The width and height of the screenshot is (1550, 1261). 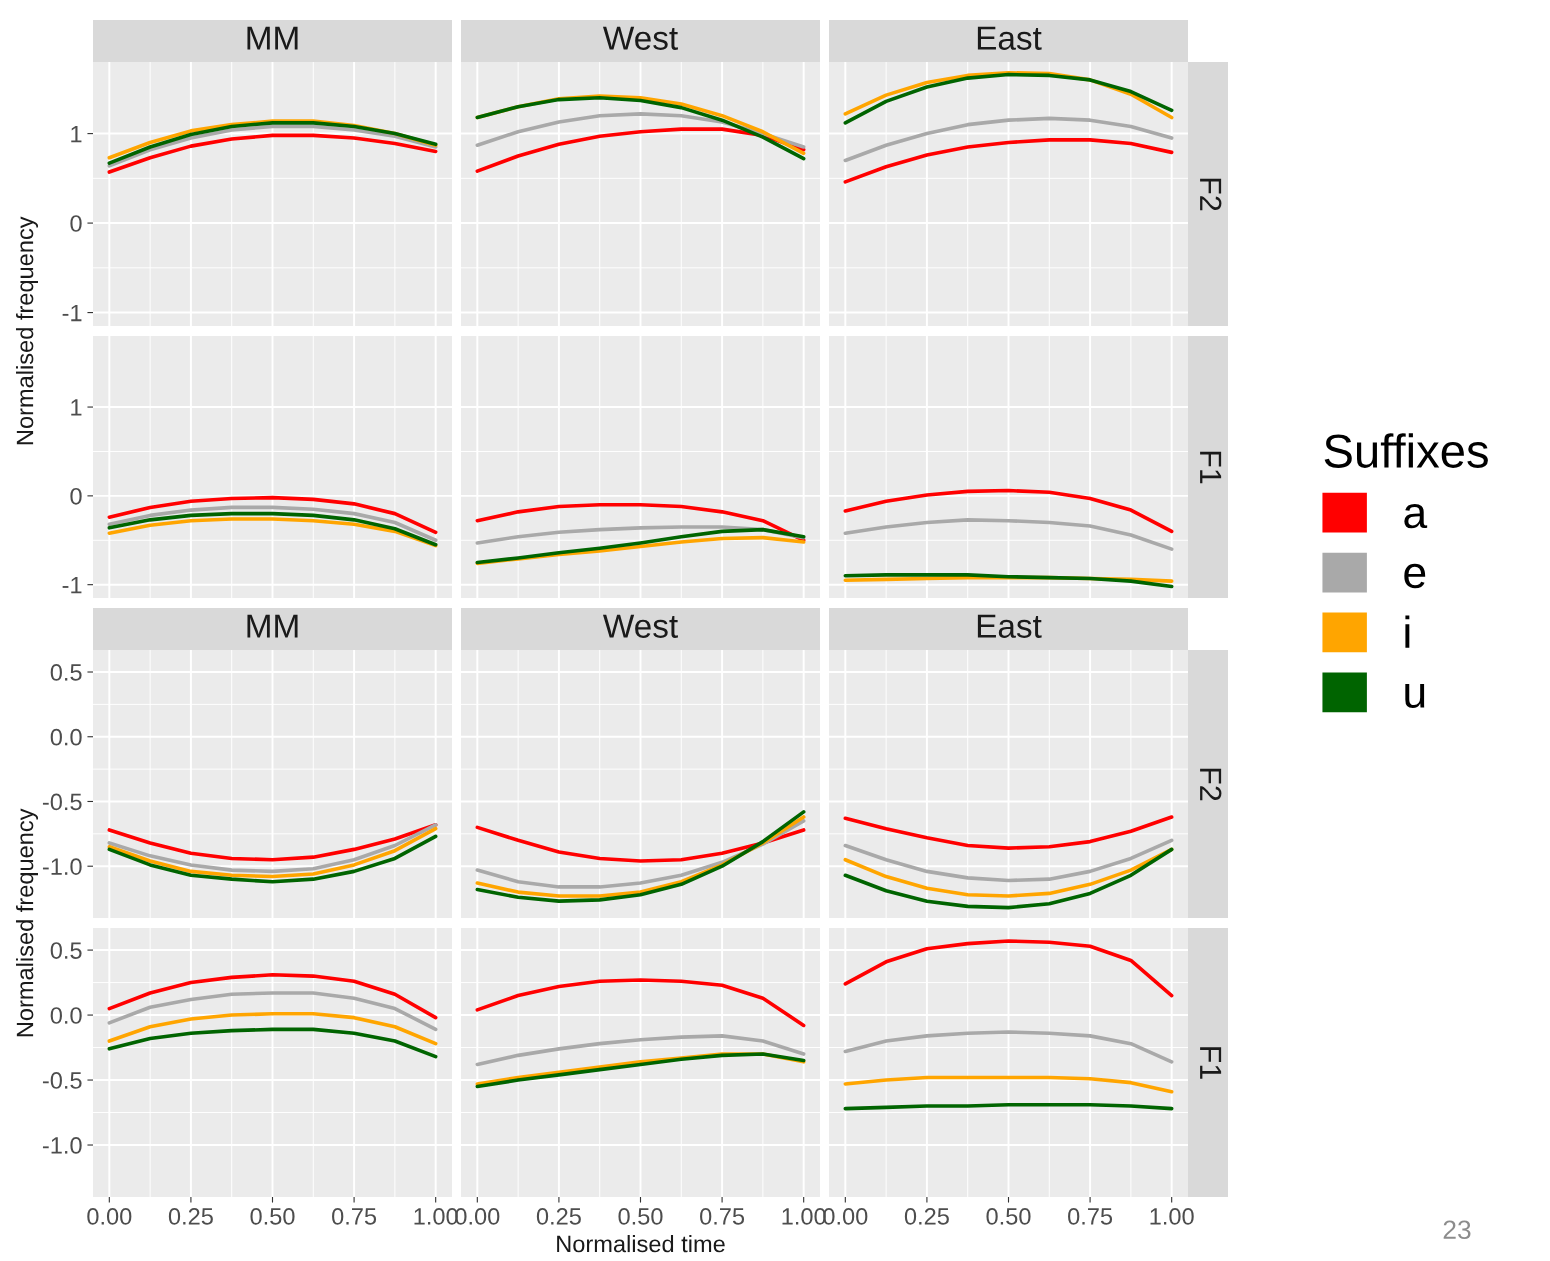 What do you see at coordinates (1406, 450) in the screenshot?
I see `legend-title: Suffixes` at bounding box center [1406, 450].